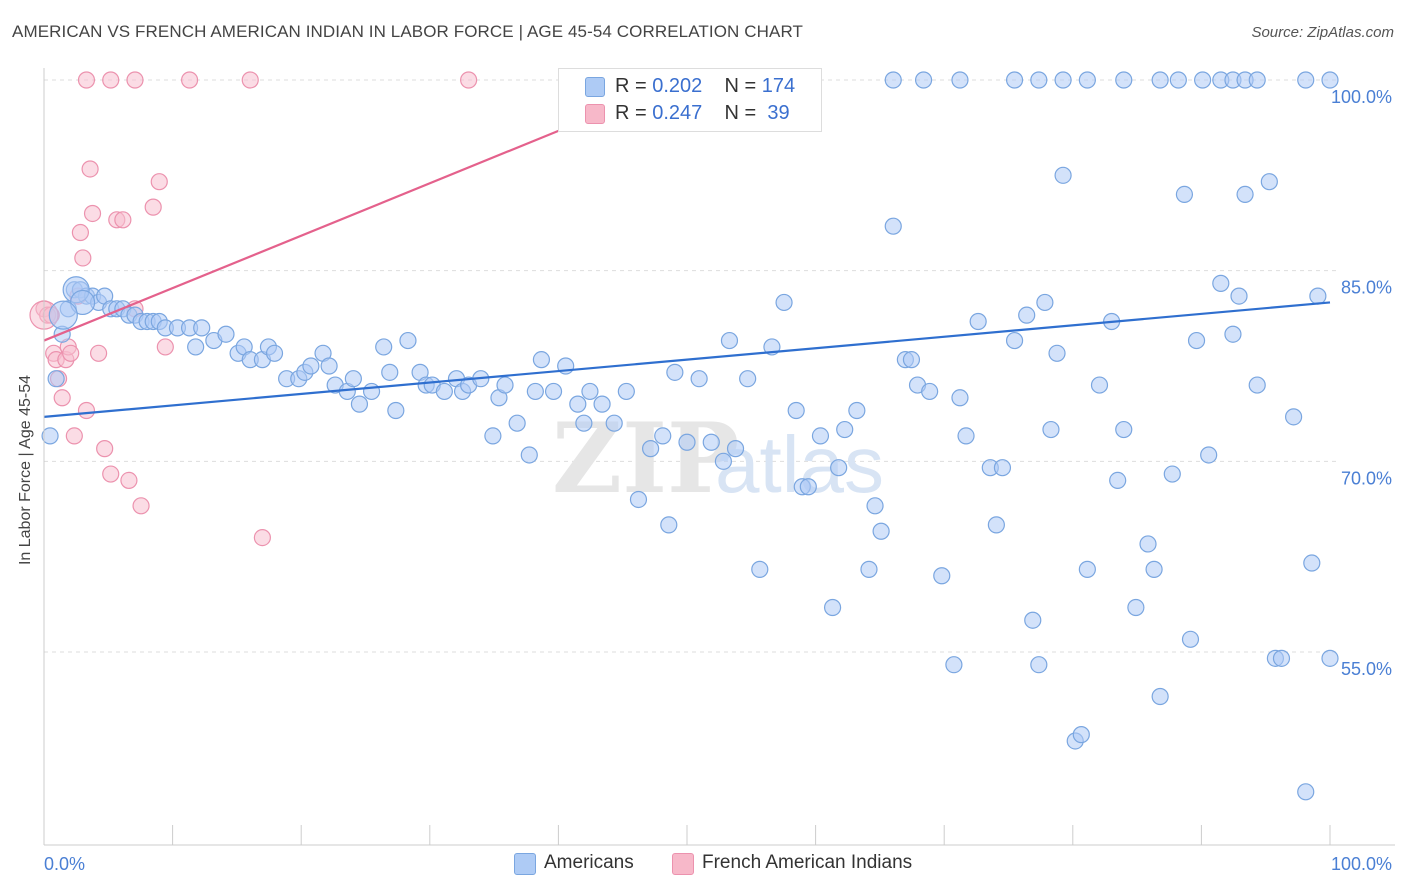  Describe the element at coordinates (25, 470) in the screenshot. I see `y-axis-label: In Labor Force | Age 45-54` at that location.